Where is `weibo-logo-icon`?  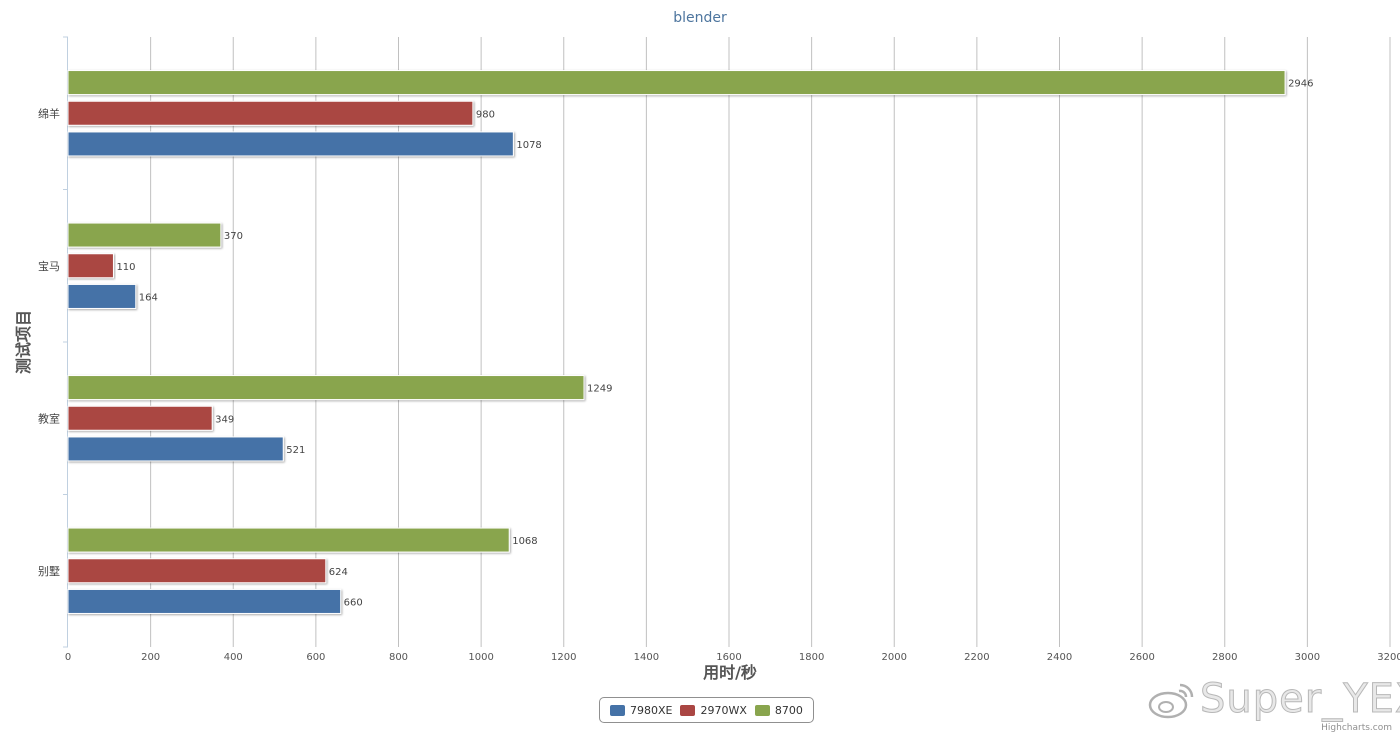 weibo-logo-icon is located at coordinates (1171, 701).